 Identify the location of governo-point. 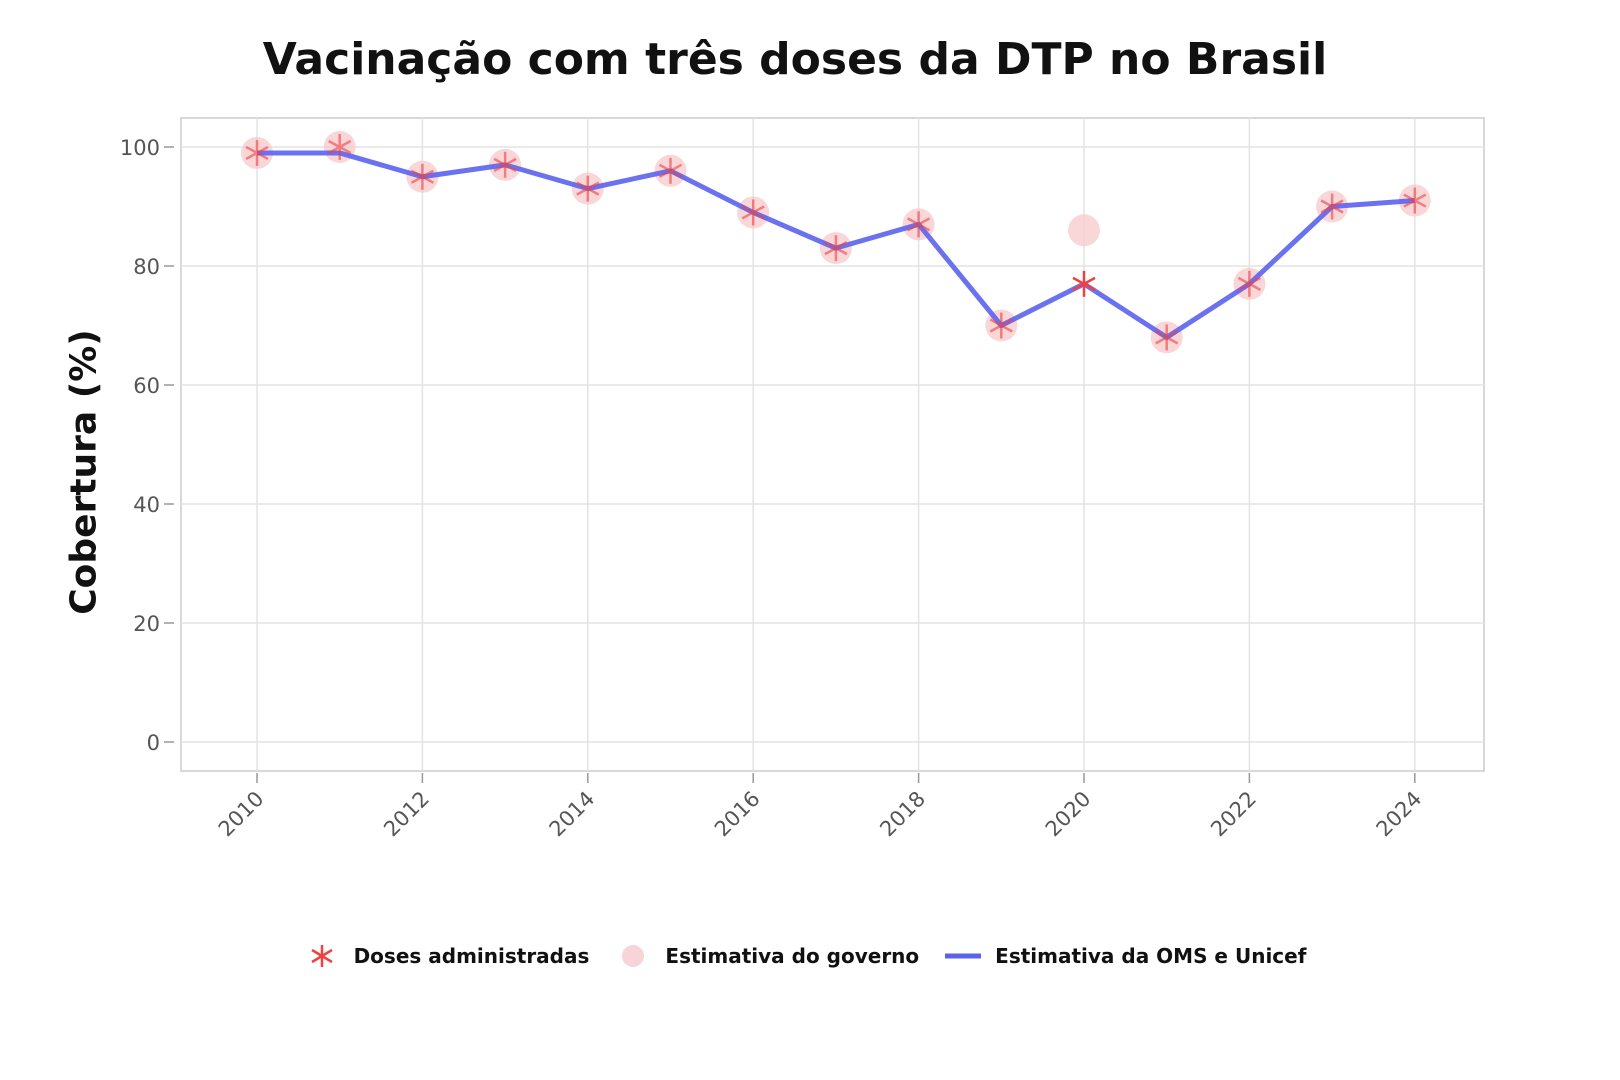
(1084, 230).